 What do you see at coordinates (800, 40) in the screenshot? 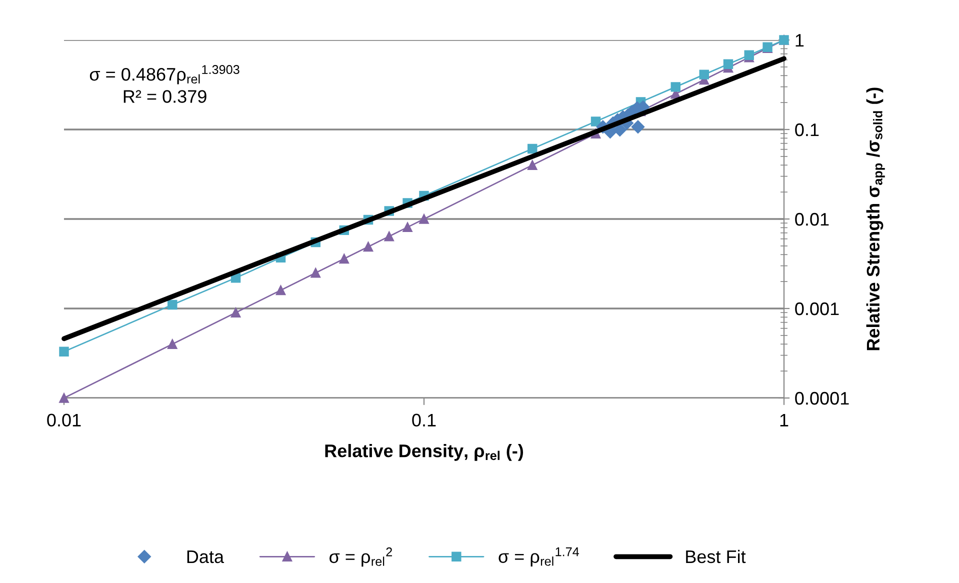
I see `y-tick-label: 1` at bounding box center [800, 40].